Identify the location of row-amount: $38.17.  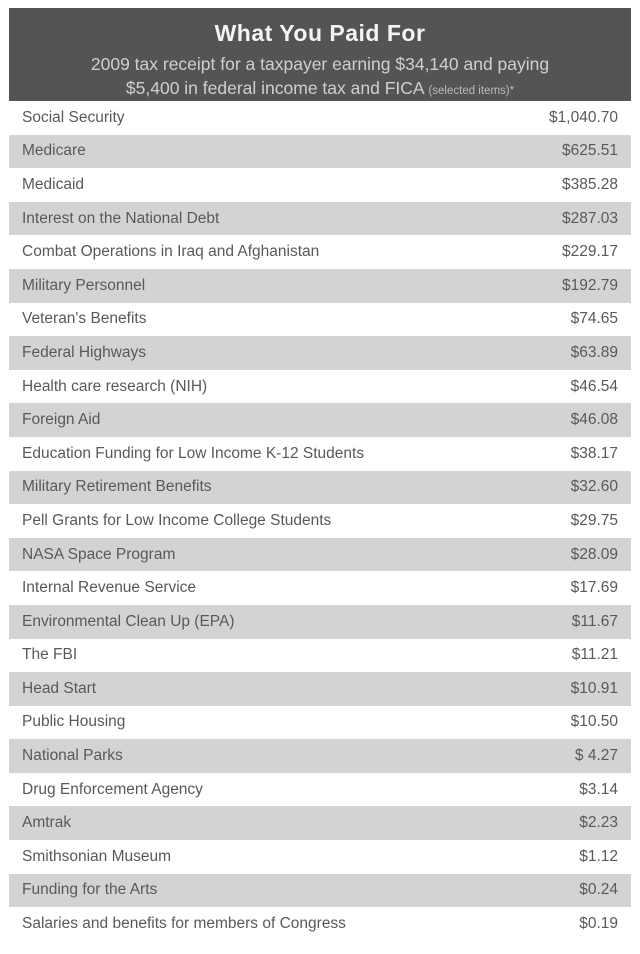
(594, 453).